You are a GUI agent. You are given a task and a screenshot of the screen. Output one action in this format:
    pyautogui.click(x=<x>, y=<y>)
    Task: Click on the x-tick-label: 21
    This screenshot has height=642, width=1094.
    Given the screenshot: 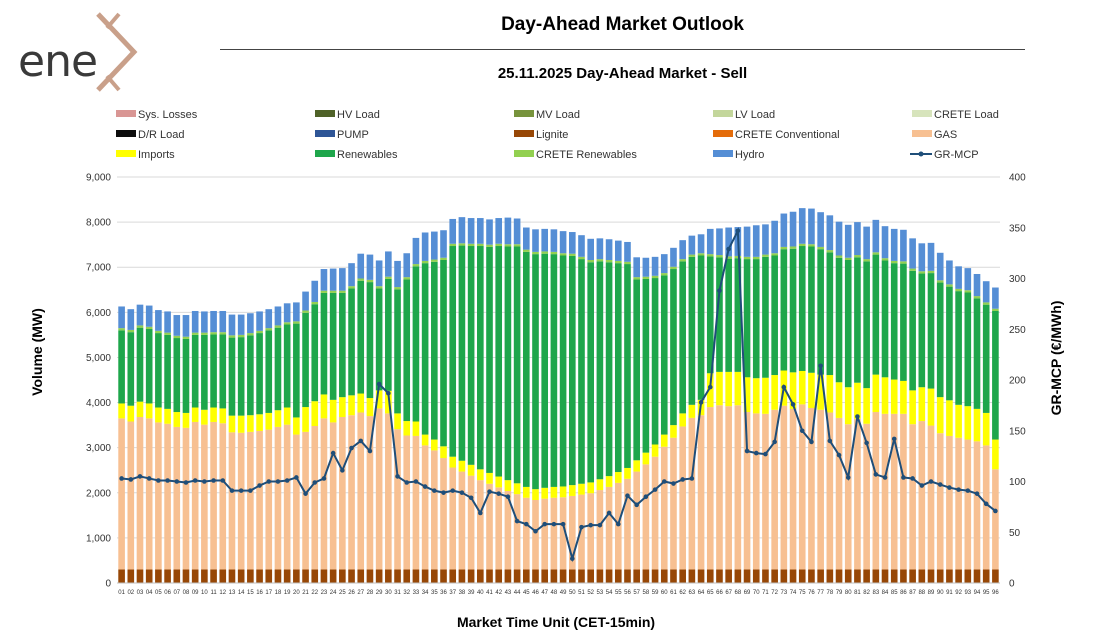 What is the action you would take?
    pyautogui.click(x=305, y=593)
    